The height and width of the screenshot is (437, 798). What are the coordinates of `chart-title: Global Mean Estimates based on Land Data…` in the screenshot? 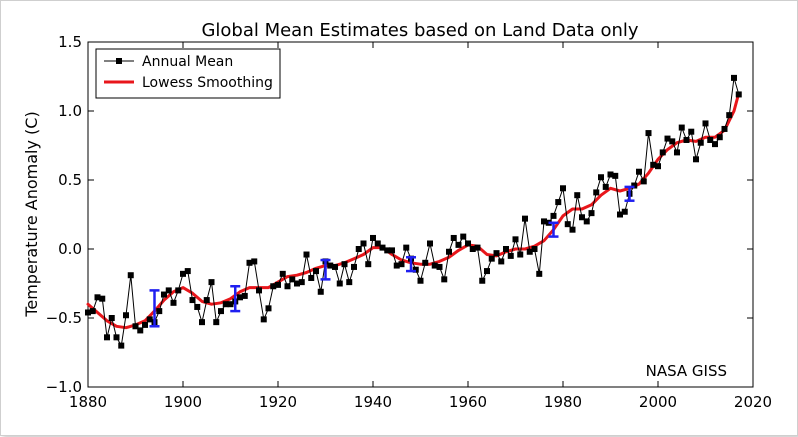 It's located at (419, 30).